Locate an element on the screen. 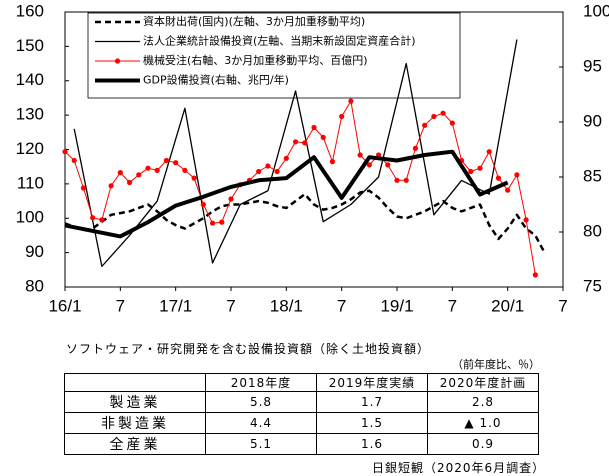 Image resolution: width=609 pixels, height=476 pixels. row-label: 全産業 is located at coordinates (135, 444).